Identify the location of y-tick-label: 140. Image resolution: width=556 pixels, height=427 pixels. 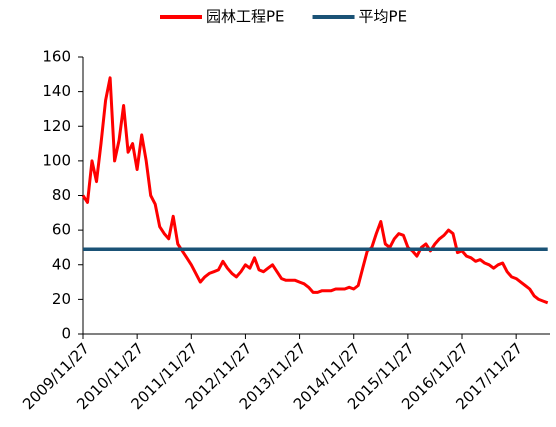
(56, 91).